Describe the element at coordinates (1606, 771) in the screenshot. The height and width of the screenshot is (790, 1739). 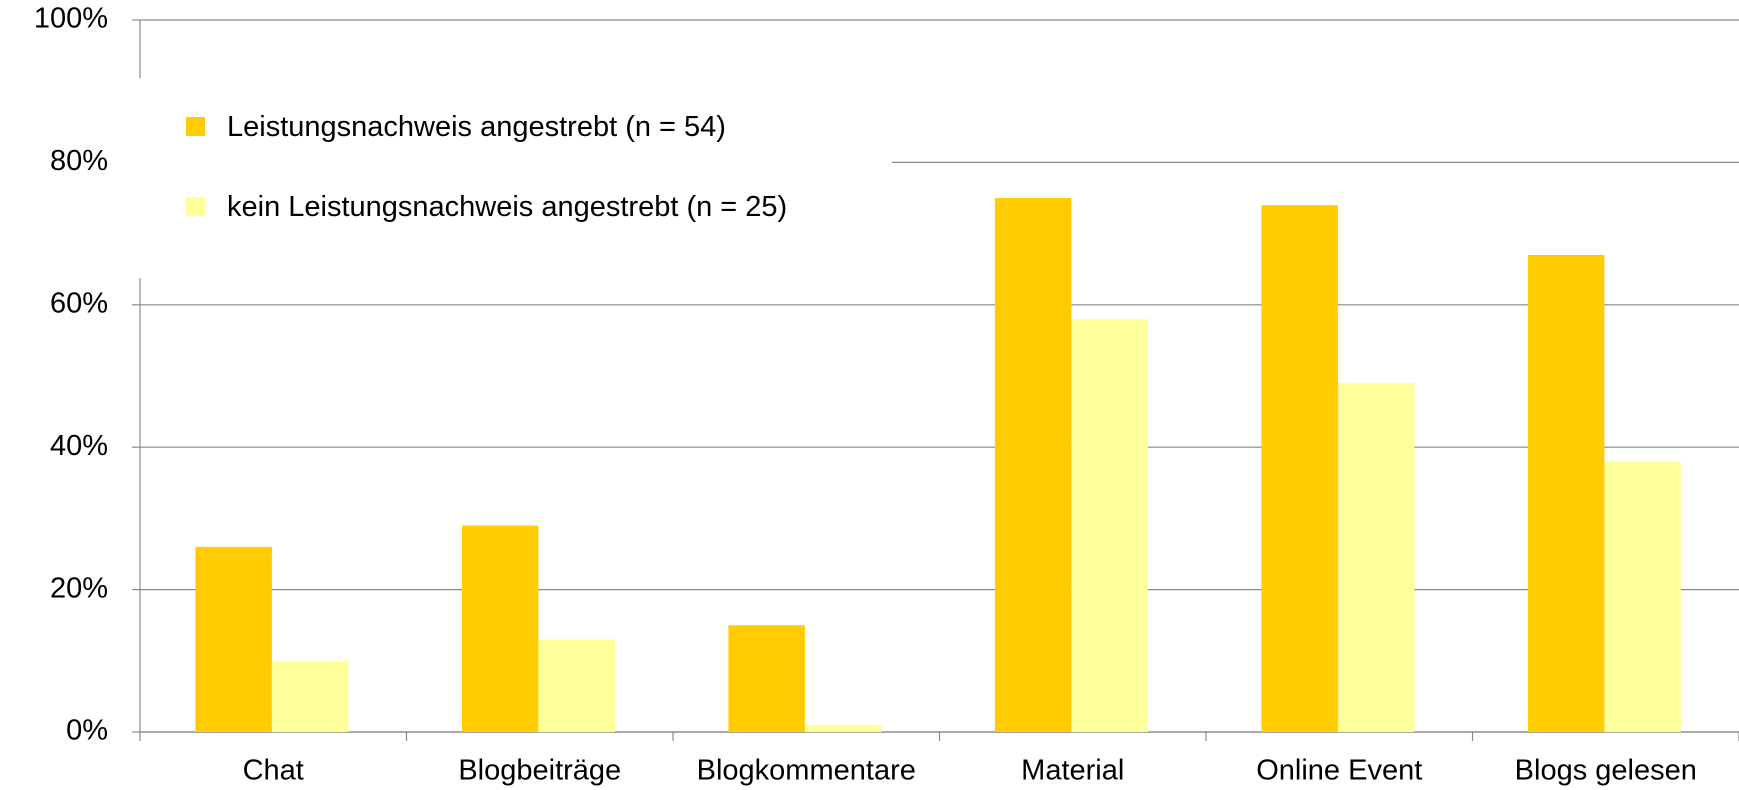
I see `x-tick-label: Blogs gelesen` at that location.